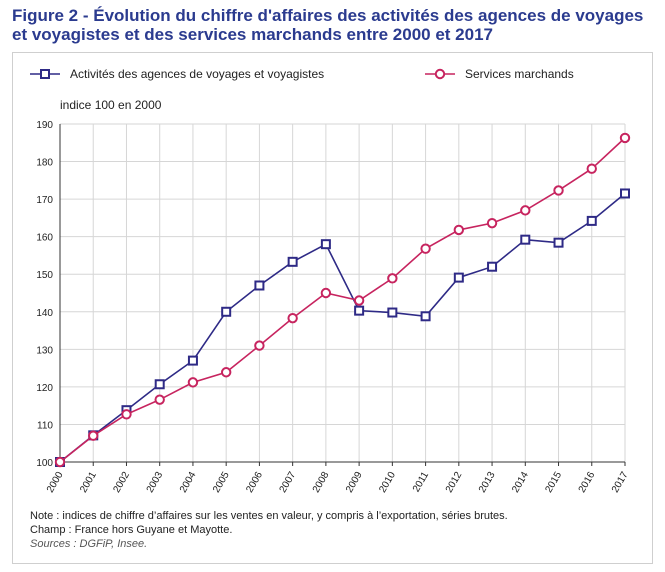 Image resolution: width=665 pixels, height=572 pixels. What do you see at coordinates (55, 482) in the screenshot?
I see `x-tick-label: 2000` at bounding box center [55, 482].